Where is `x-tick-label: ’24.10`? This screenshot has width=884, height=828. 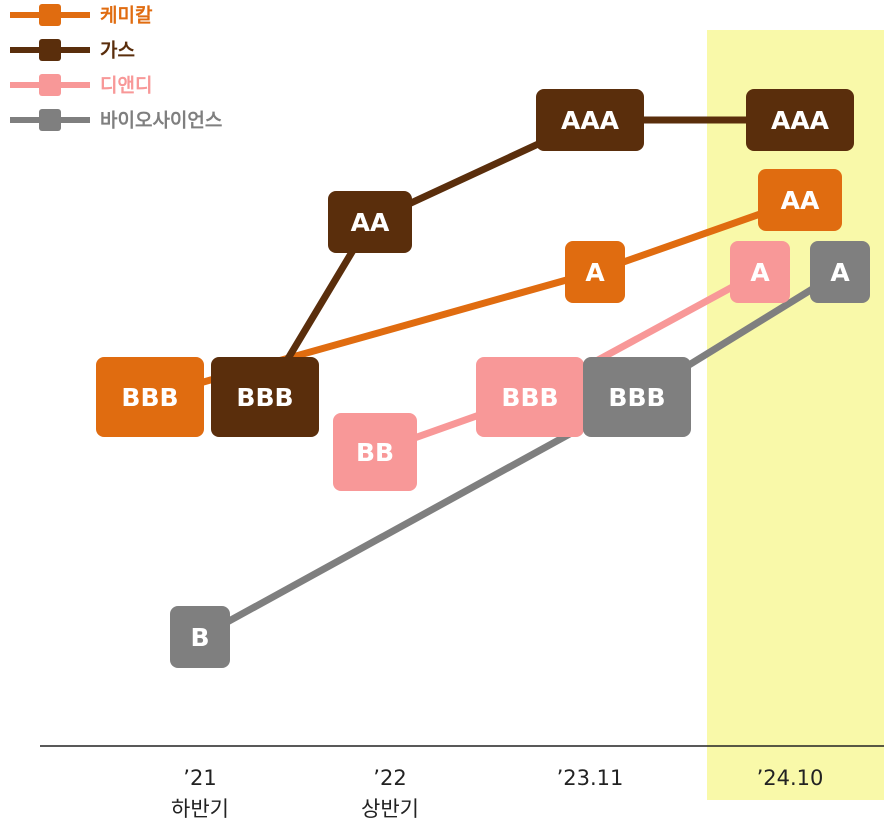 x-tick-label: ’24.10 is located at coordinates (790, 778).